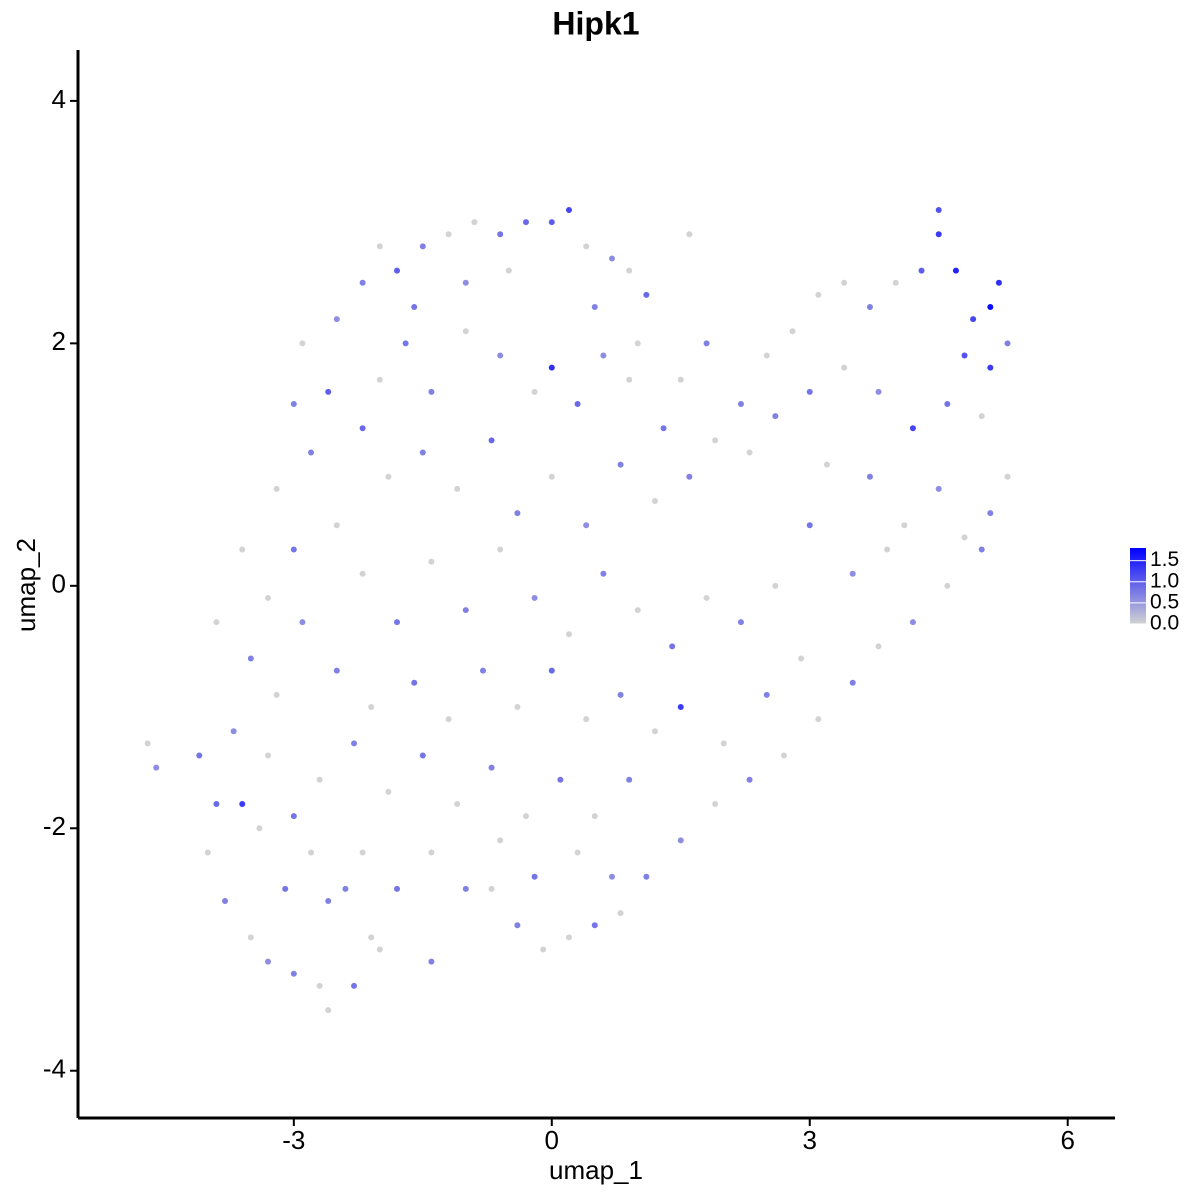 The height and width of the screenshot is (1200, 1200). Describe the element at coordinates (595, 23) in the screenshot. I see `chart-title: Hipk1` at that location.